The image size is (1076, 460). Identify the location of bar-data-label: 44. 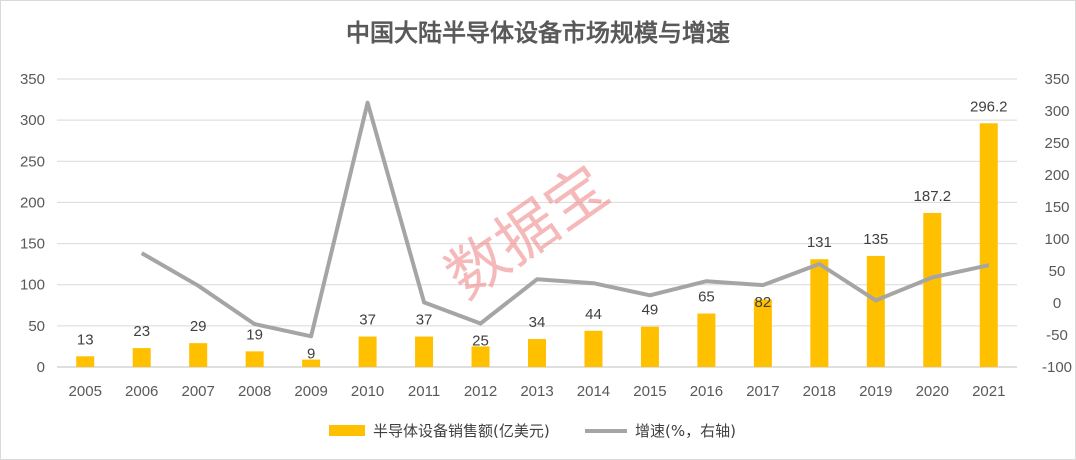
(593, 314).